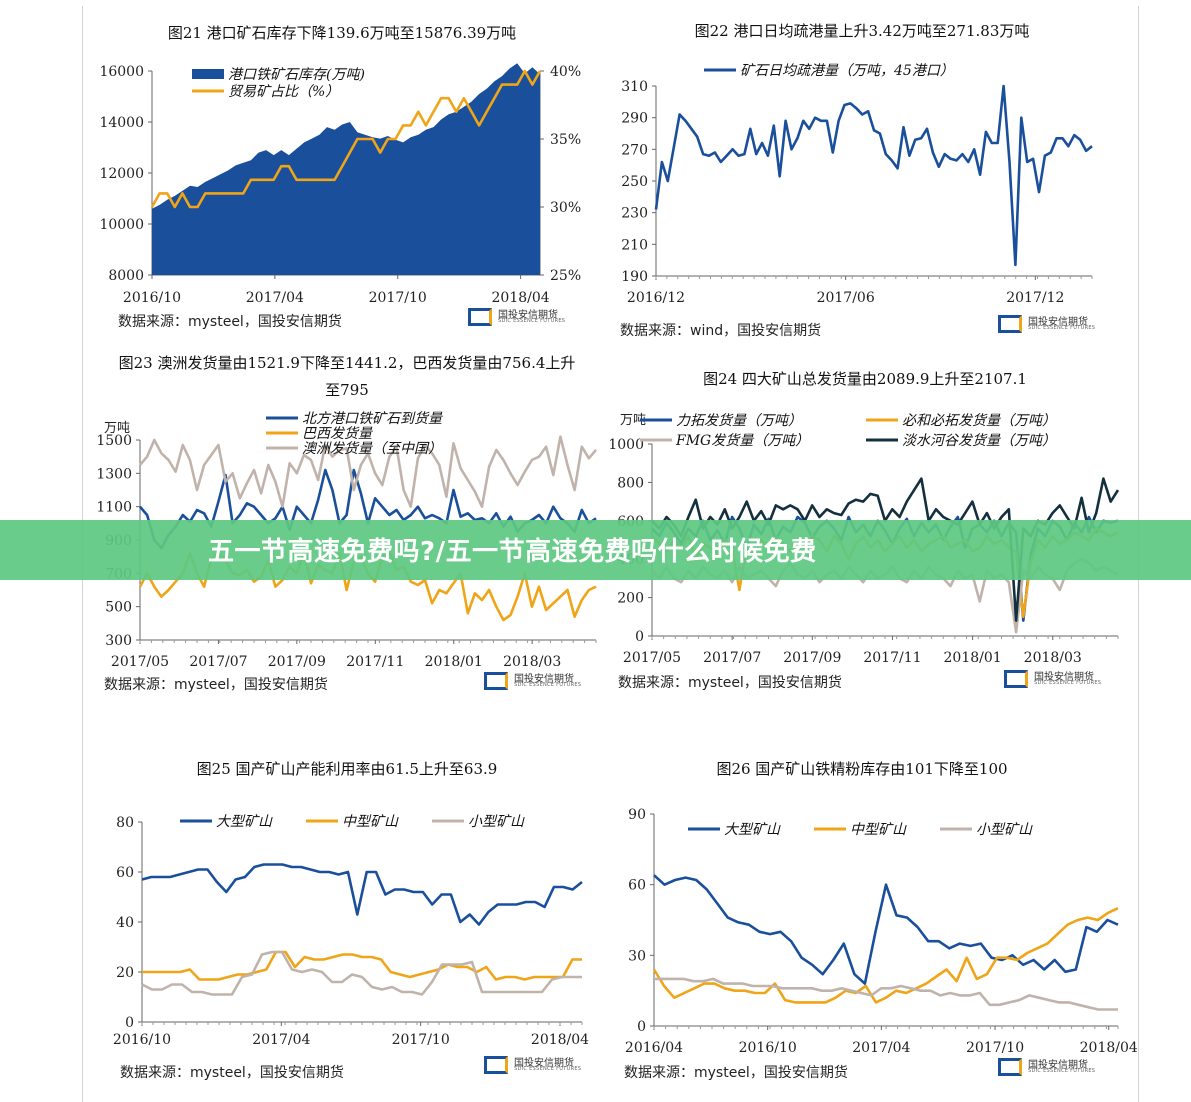  What do you see at coordinates (129, 1023) in the screenshot?
I see `y-tick-label: 0` at bounding box center [129, 1023].